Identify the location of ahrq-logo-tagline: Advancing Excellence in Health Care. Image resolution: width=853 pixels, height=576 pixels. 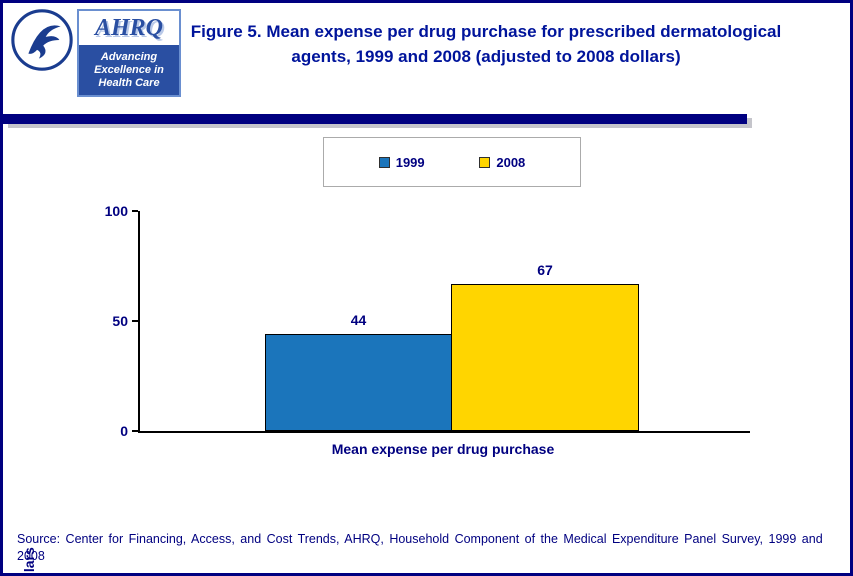
(129, 70).